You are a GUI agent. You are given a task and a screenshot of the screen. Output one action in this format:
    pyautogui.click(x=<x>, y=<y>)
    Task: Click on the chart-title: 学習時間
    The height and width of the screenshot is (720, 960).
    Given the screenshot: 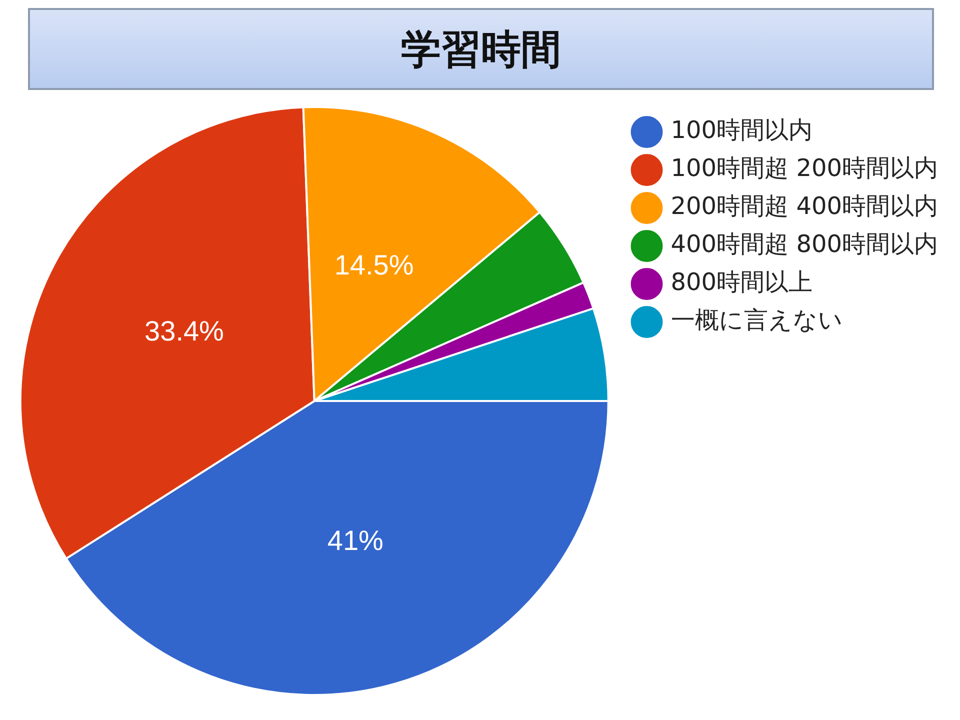 What is the action you would take?
    pyautogui.click(x=481, y=49)
    